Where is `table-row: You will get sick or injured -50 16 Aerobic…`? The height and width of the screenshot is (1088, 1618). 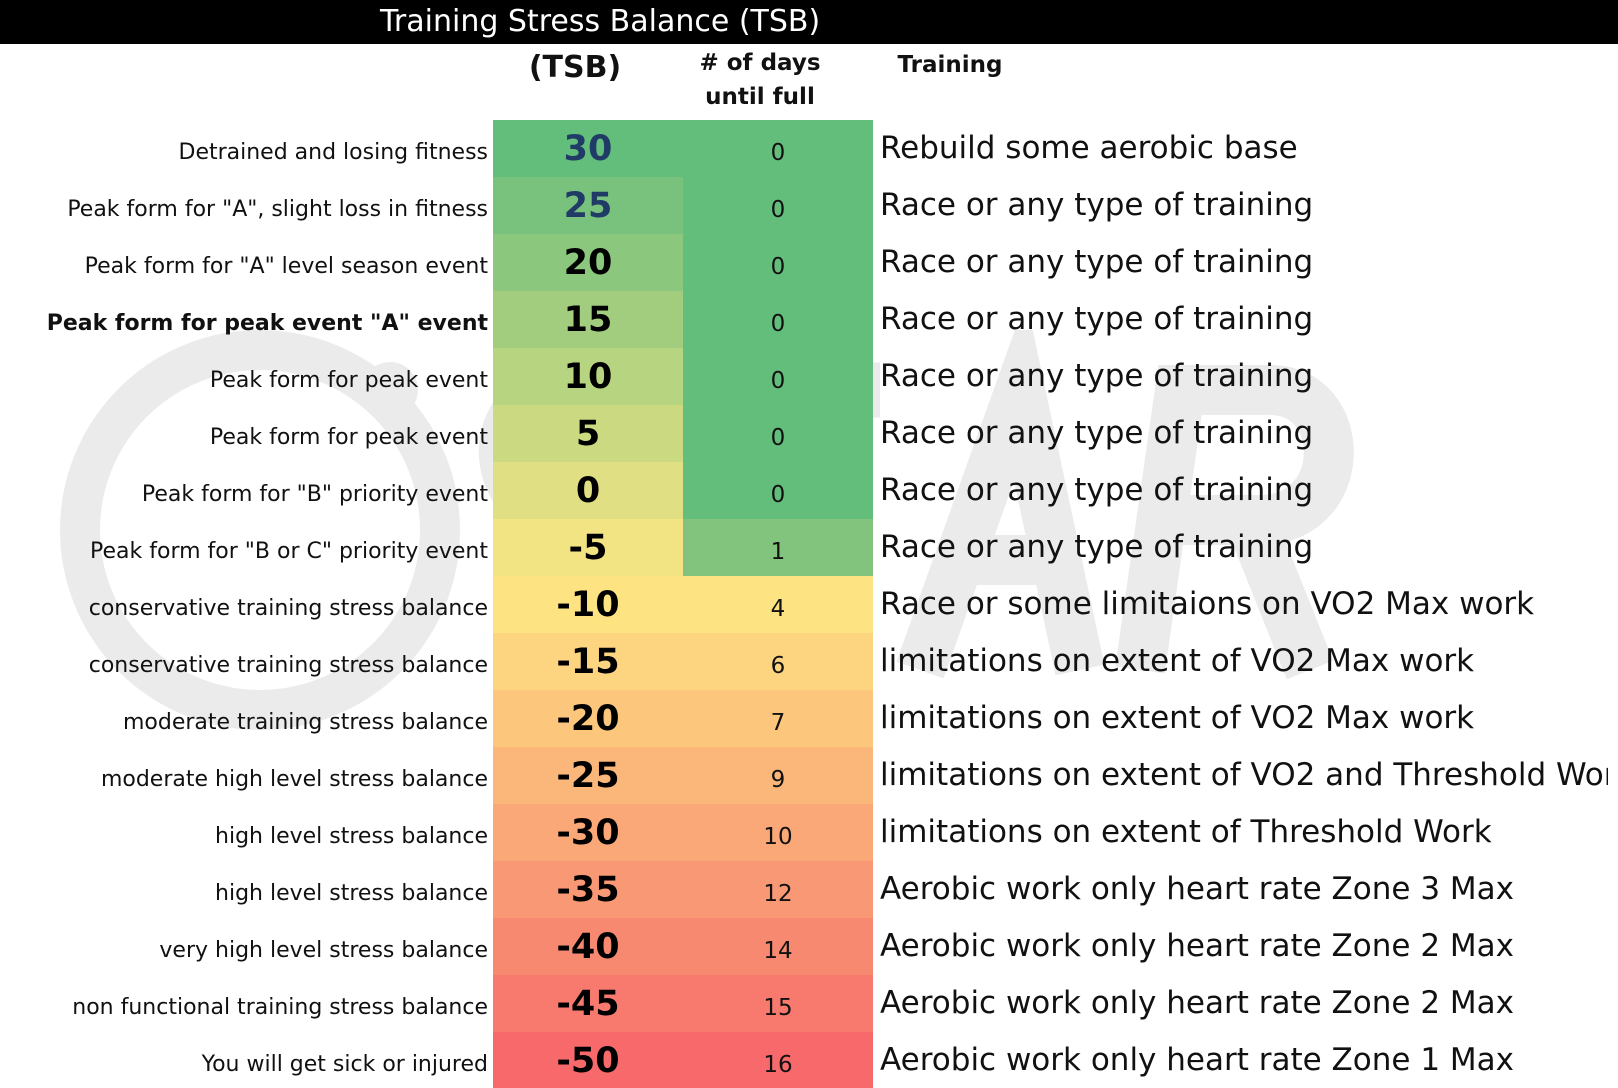 table-row: You will get sick or injured -50 16 Aerobic… is located at coordinates (809, 1060).